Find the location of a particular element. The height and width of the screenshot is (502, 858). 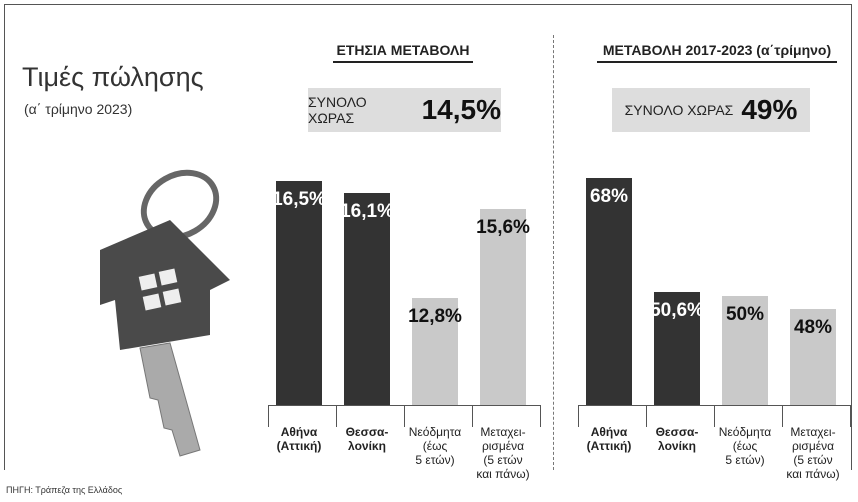

value-label: 15,6% is located at coordinates (503, 228).